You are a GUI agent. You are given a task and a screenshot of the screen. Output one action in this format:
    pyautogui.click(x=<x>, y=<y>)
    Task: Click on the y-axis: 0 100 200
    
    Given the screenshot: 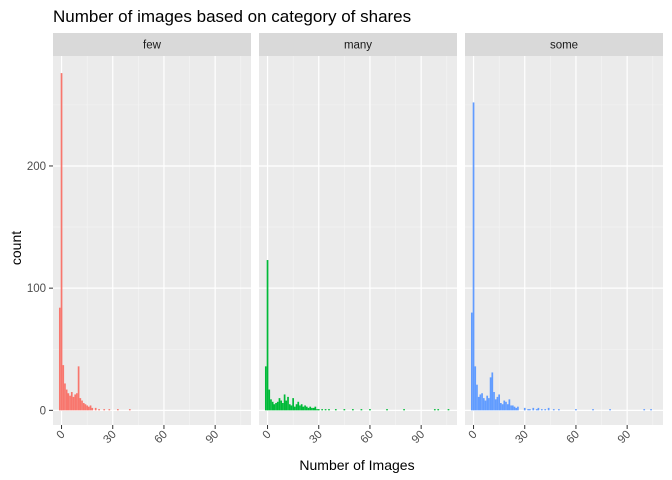 What is the action you would take?
    pyautogui.click(x=40, y=289)
    